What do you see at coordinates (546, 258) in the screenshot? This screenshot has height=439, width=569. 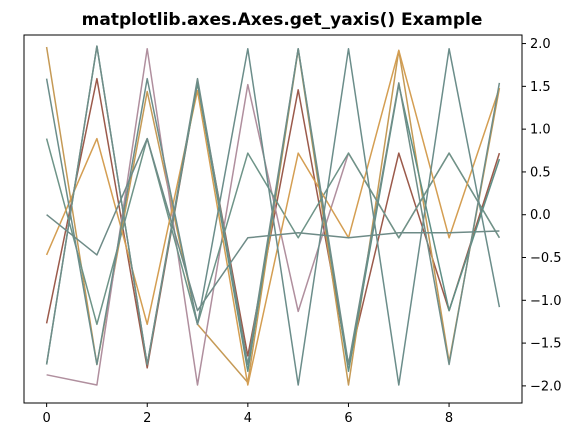 I see `y-tick-label: −0.5` at bounding box center [546, 258].